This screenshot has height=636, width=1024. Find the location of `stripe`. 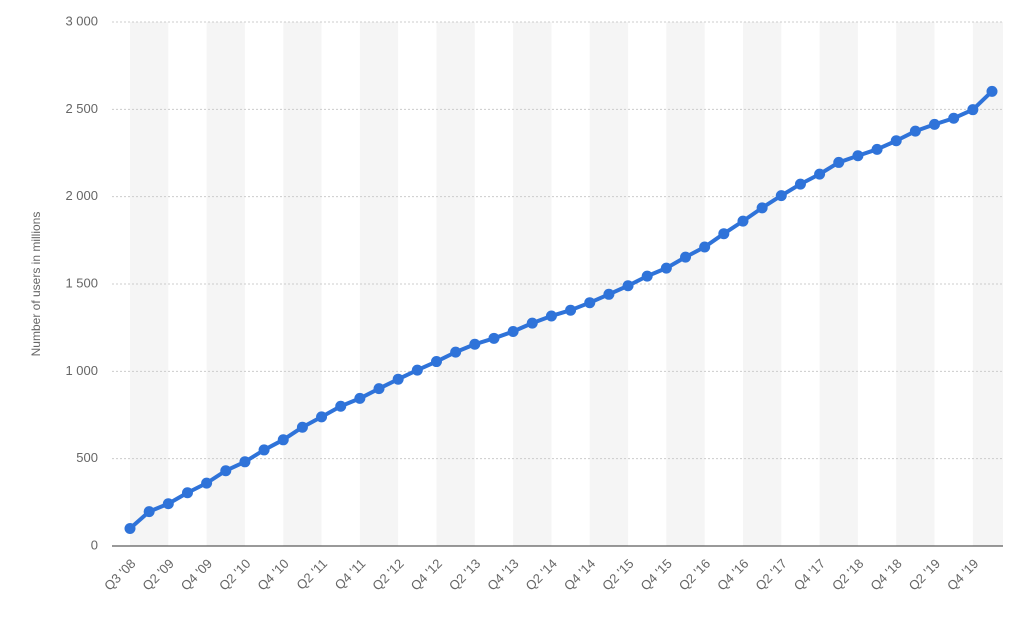

stripe is located at coordinates (379, 284).